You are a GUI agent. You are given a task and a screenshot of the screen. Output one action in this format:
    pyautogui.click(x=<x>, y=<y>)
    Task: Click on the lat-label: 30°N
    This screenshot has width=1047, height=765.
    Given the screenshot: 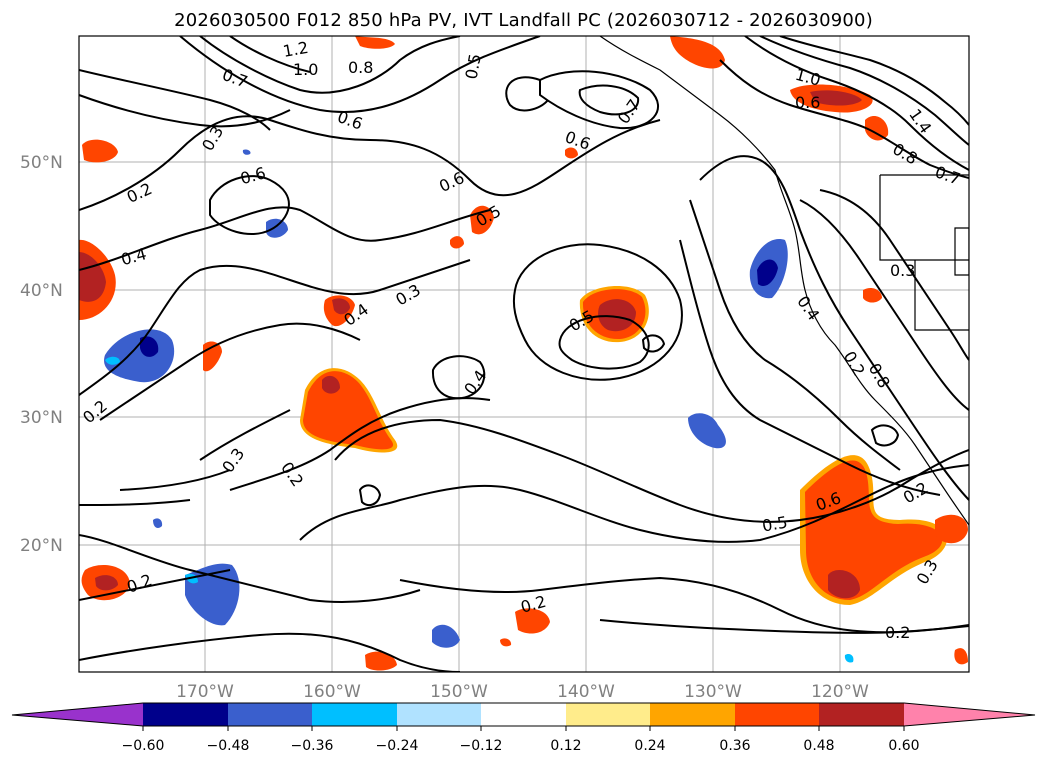 What is the action you would take?
    pyautogui.click(x=41, y=418)
    